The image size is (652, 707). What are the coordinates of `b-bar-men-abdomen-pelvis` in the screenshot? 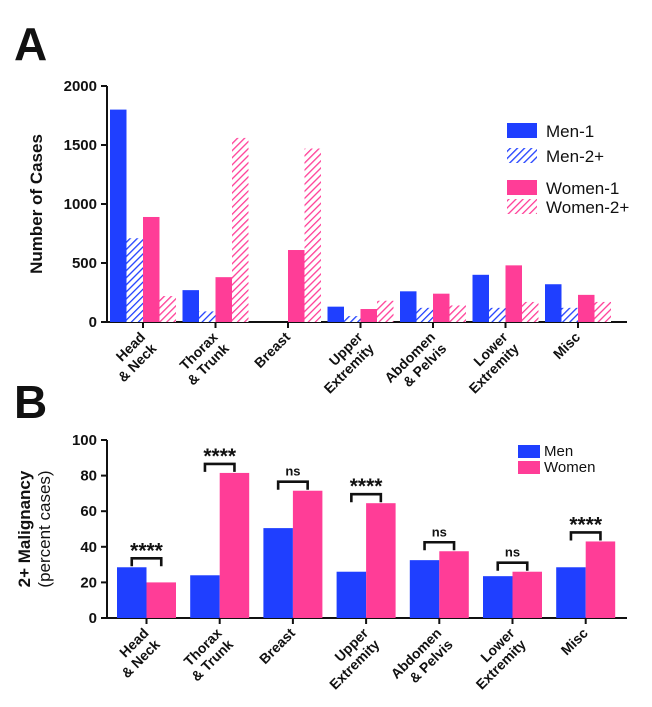 It's located at (424, 589).